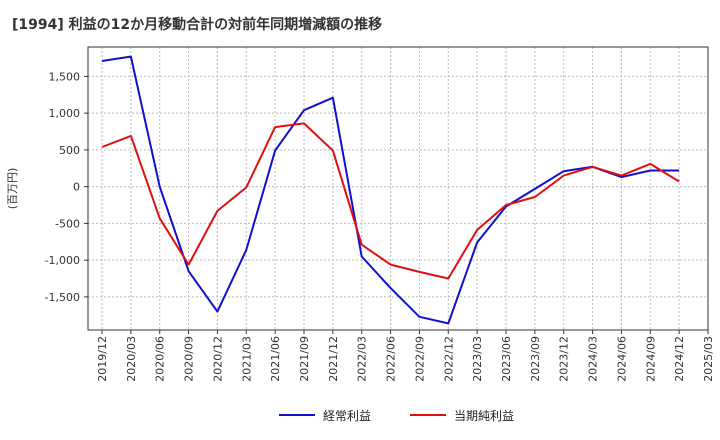 This screenshot has width=720, height=440. What do you see at coordinates (391, 359) in the screenshot?
I see `x-tick-label: 2022/06` at bounding box center [391, 359].